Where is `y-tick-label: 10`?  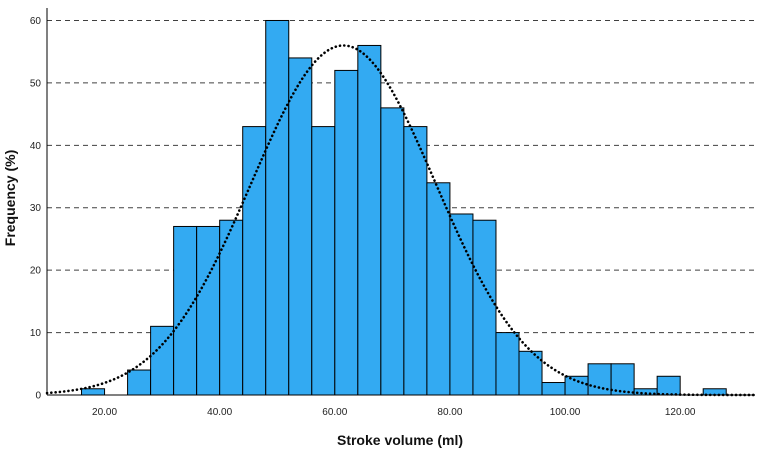 y-tick-label: 10 is located at coordinates (36, 333).